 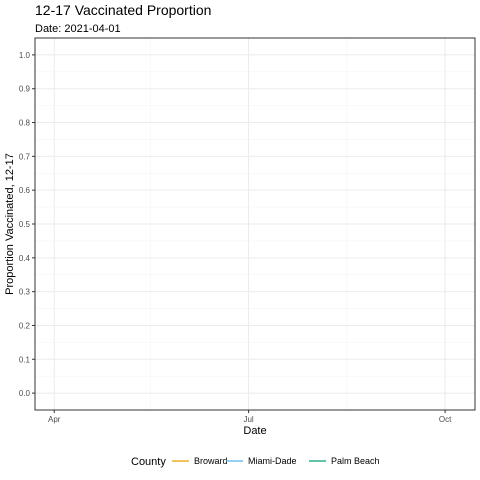 I want to click on legend: County Broward Miami-Dade Palm Beach, so click(x=255, y=462).